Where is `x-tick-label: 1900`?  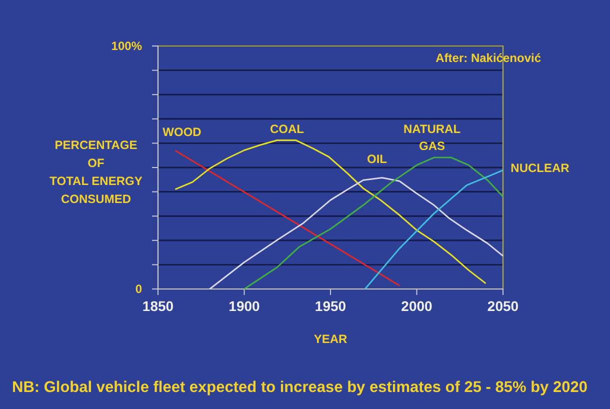 x-tick-label: 1900 is located at coordinates (244, 306).